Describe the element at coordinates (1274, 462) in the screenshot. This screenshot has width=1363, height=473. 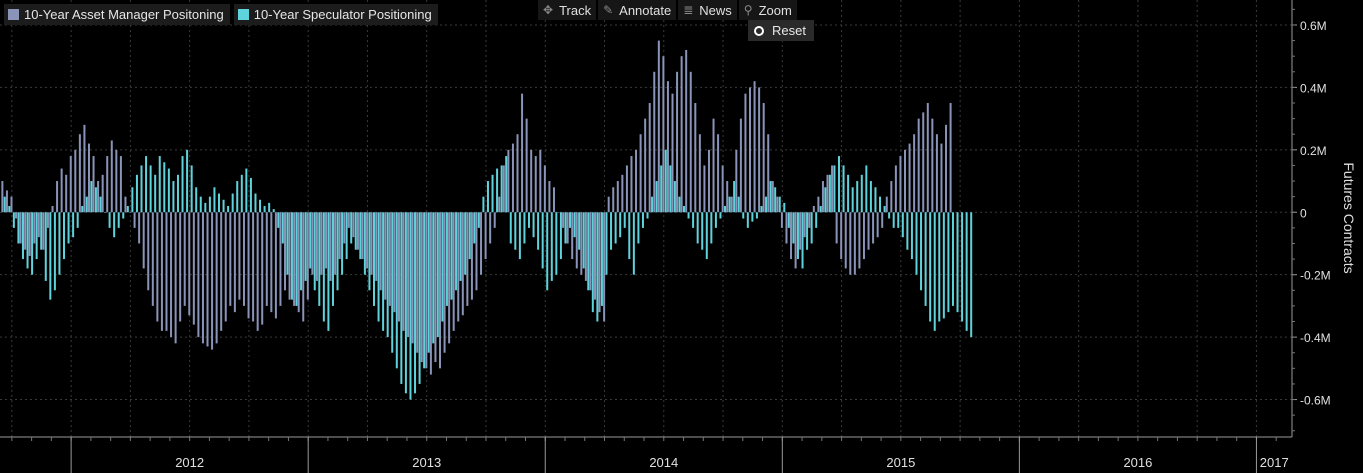
I see `x-tick-label: 2017` at that location.